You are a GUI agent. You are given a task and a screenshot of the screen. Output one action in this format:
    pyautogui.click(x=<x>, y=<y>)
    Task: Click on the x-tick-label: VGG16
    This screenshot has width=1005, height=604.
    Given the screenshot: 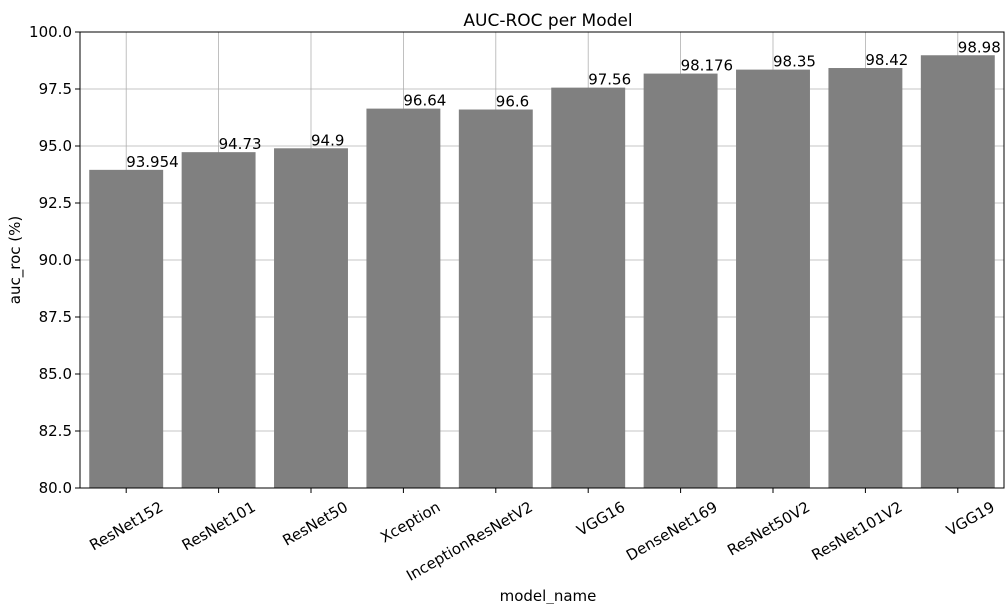 What is the action you would take?
    pyautogui.click(x=601, y=519)
    